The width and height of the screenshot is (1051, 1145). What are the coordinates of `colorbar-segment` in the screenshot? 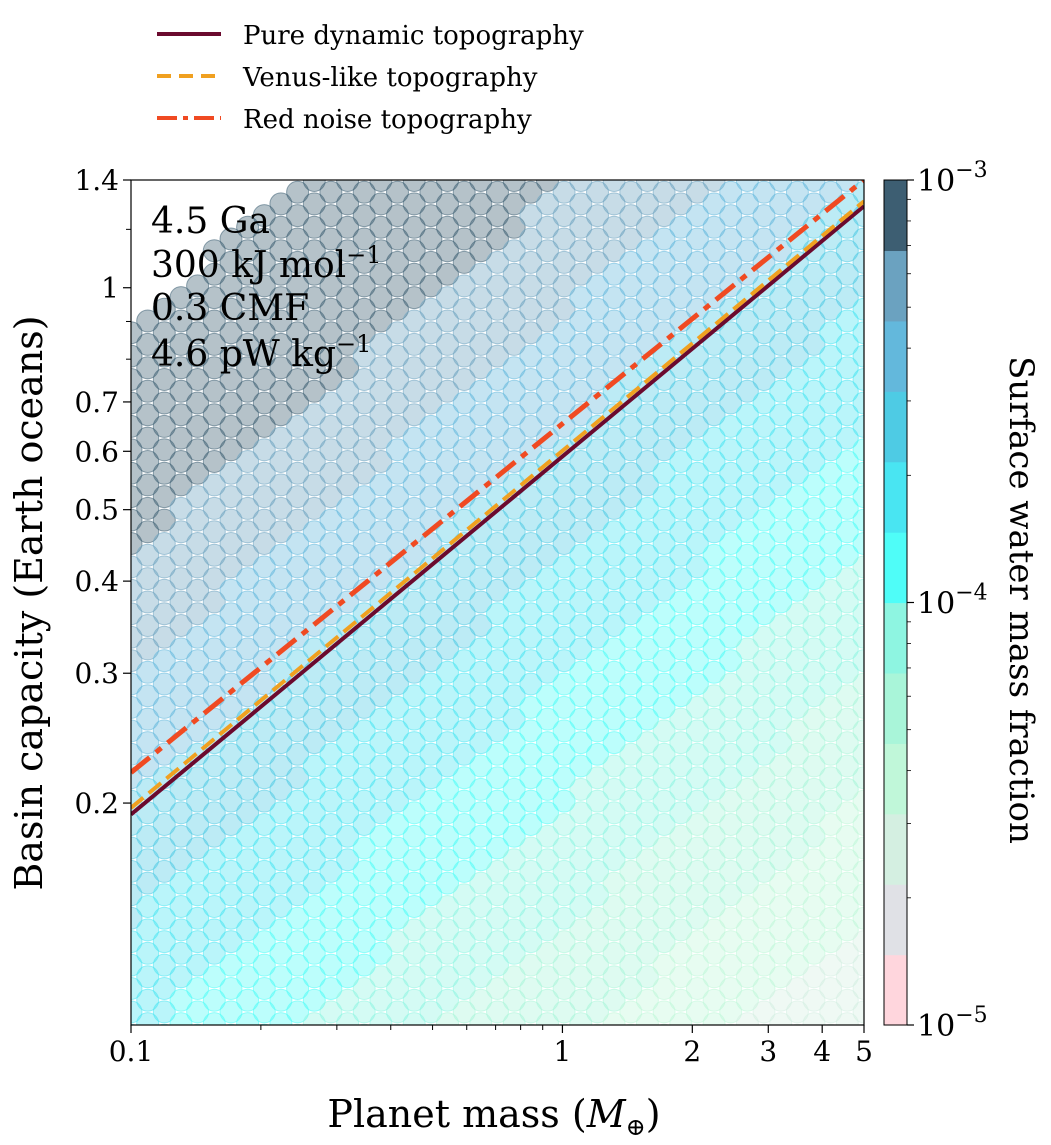 It's located at (895, 779).